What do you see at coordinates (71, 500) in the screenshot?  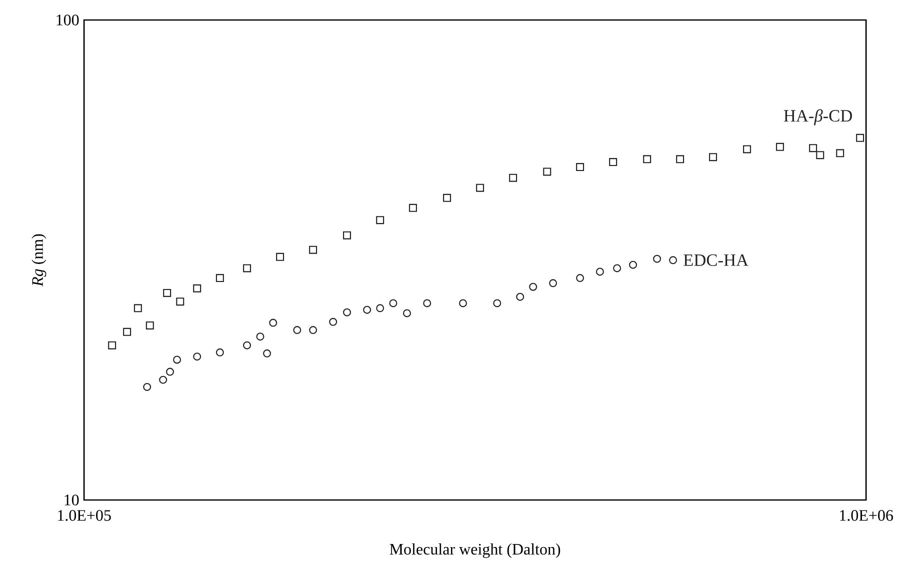 I see `y-tick-label: 10` at bounding box center [71, 500].